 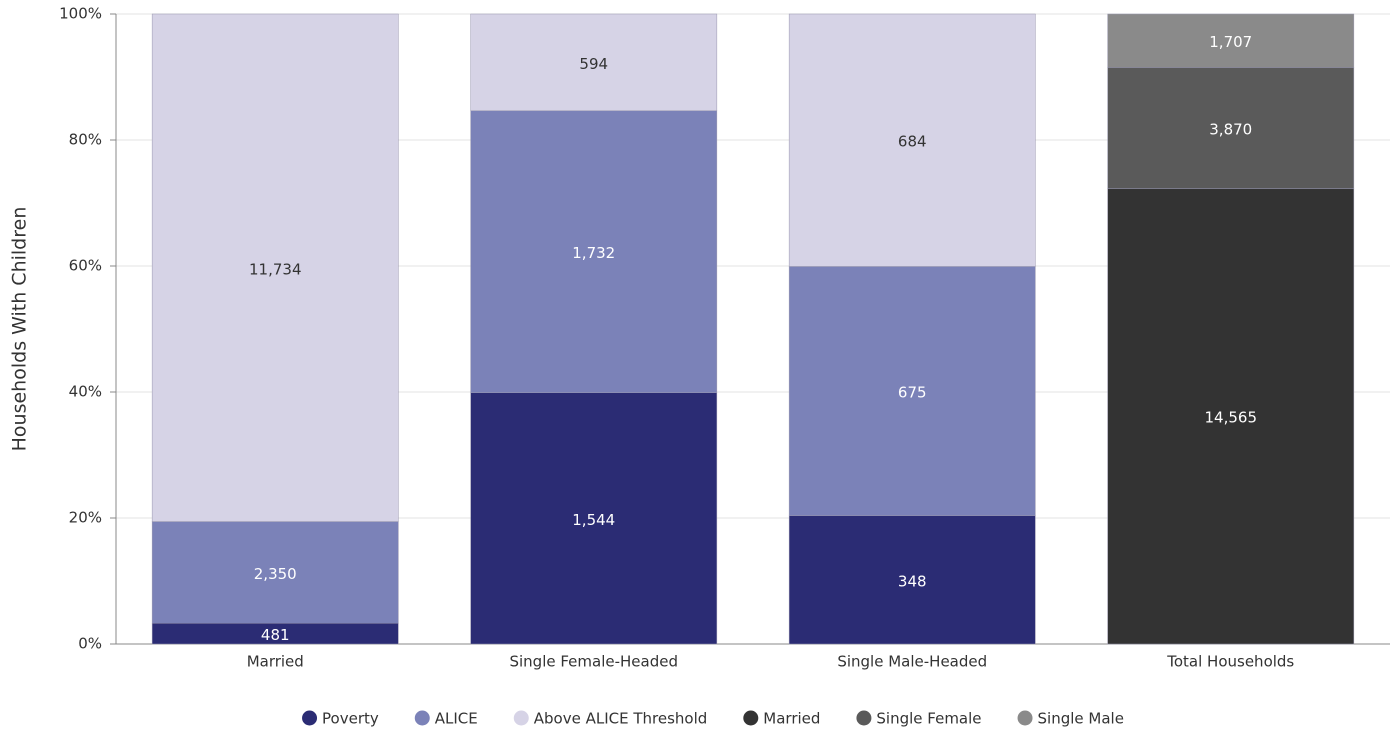 What do you see at coordinates (621, 719) in the screenshot?
I see `legend-label: Above ALICE Threshold` at bounding box center [621, 719].